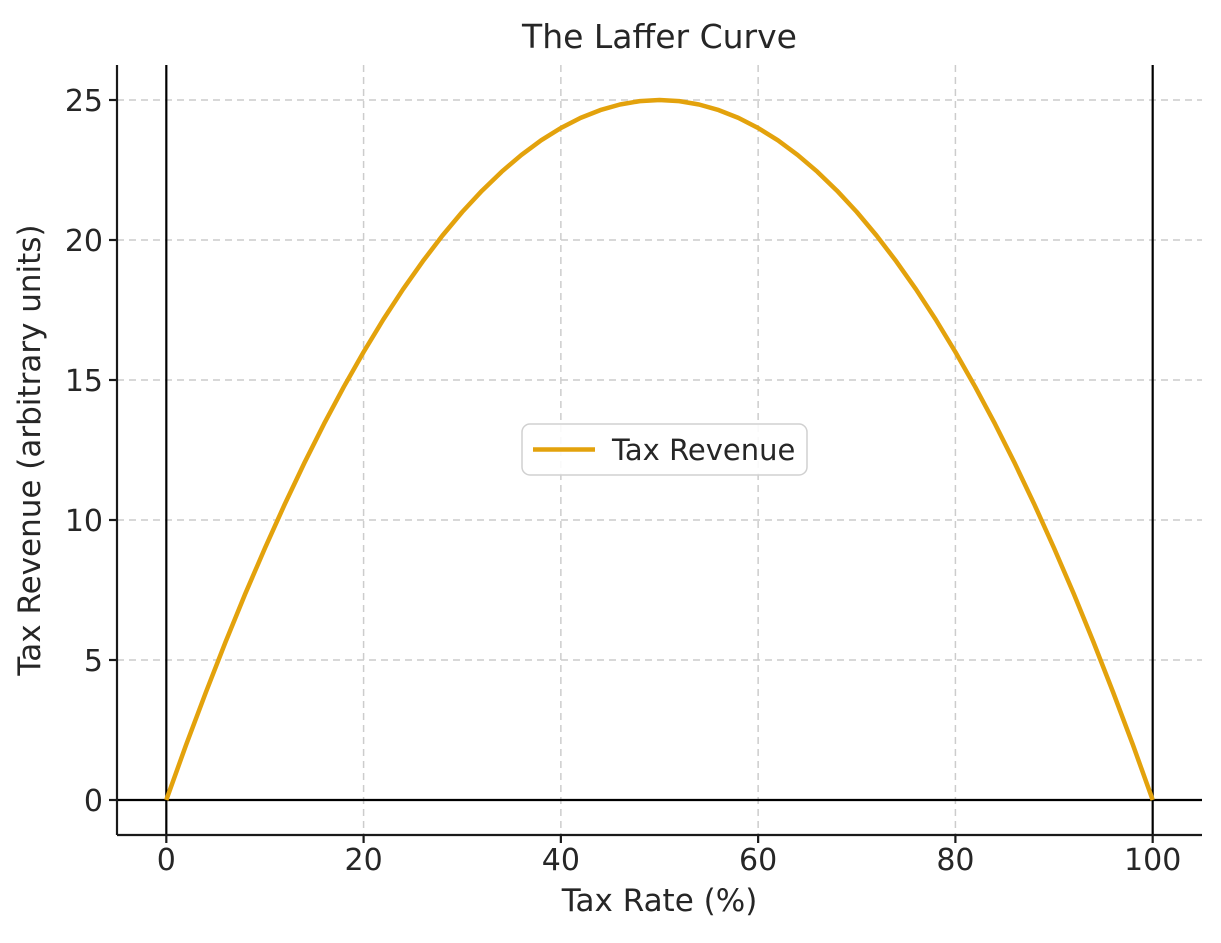  Describe the element at coordinates (955, 860) in the screenshot. I see `x-tick-label: 80` at that location.